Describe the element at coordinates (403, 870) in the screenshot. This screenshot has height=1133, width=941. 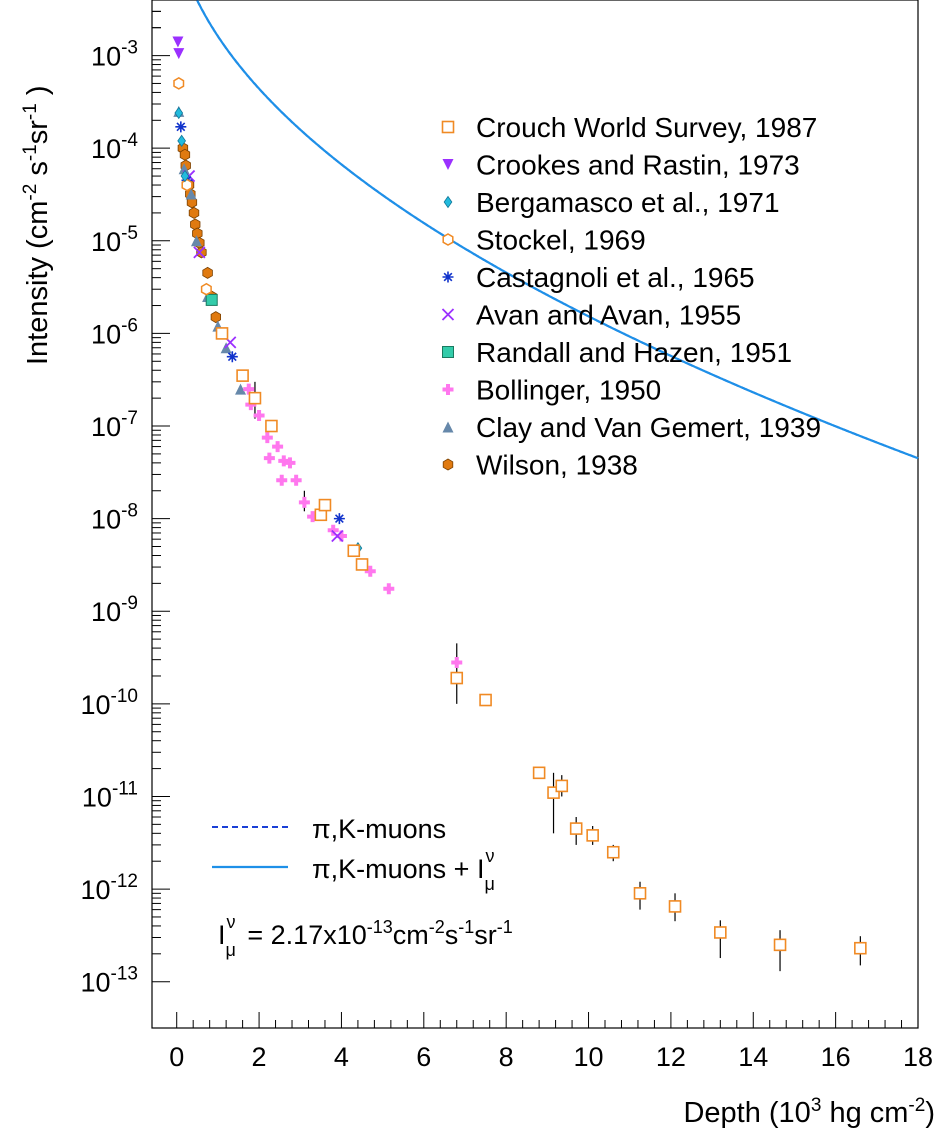
I see `legend-solid-label: π,K-muons + Iν μ` at that location.